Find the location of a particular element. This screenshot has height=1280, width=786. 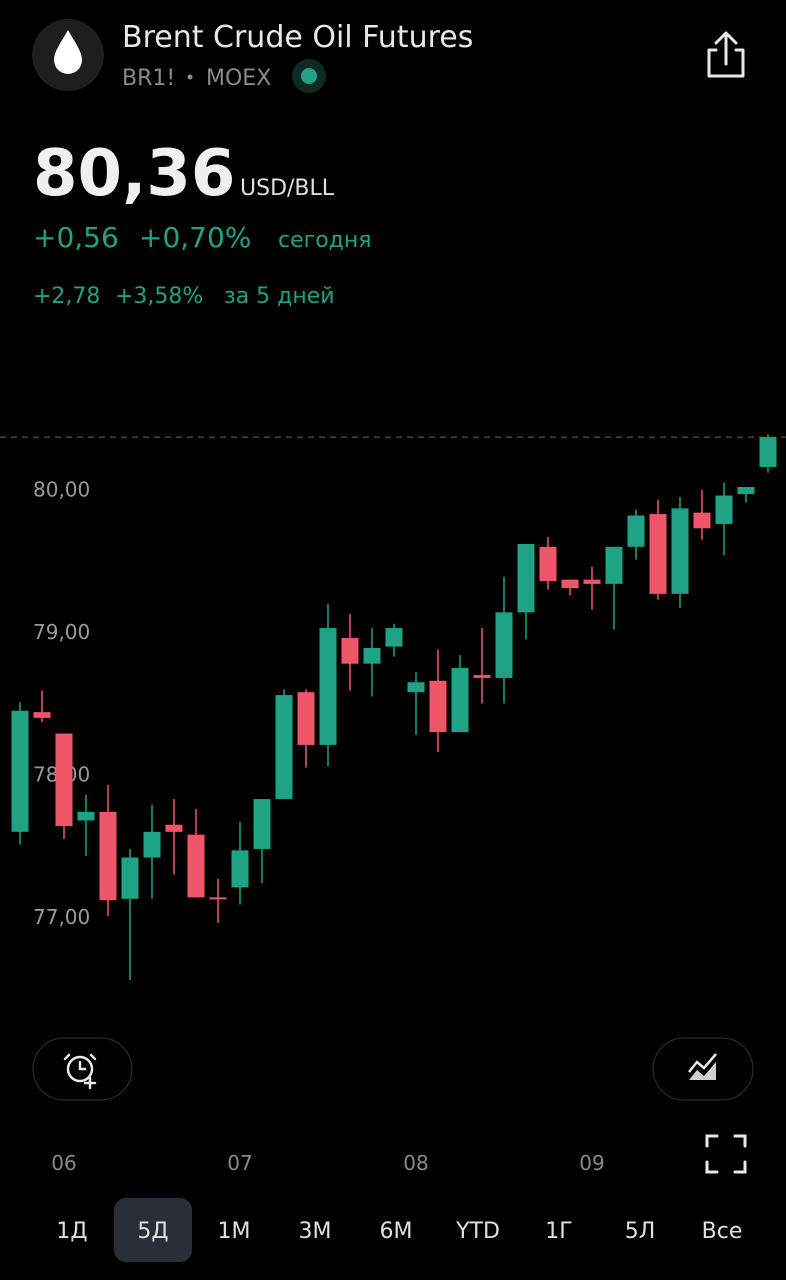

x-tick-label: 06 is located at coordinates (63, 1163).